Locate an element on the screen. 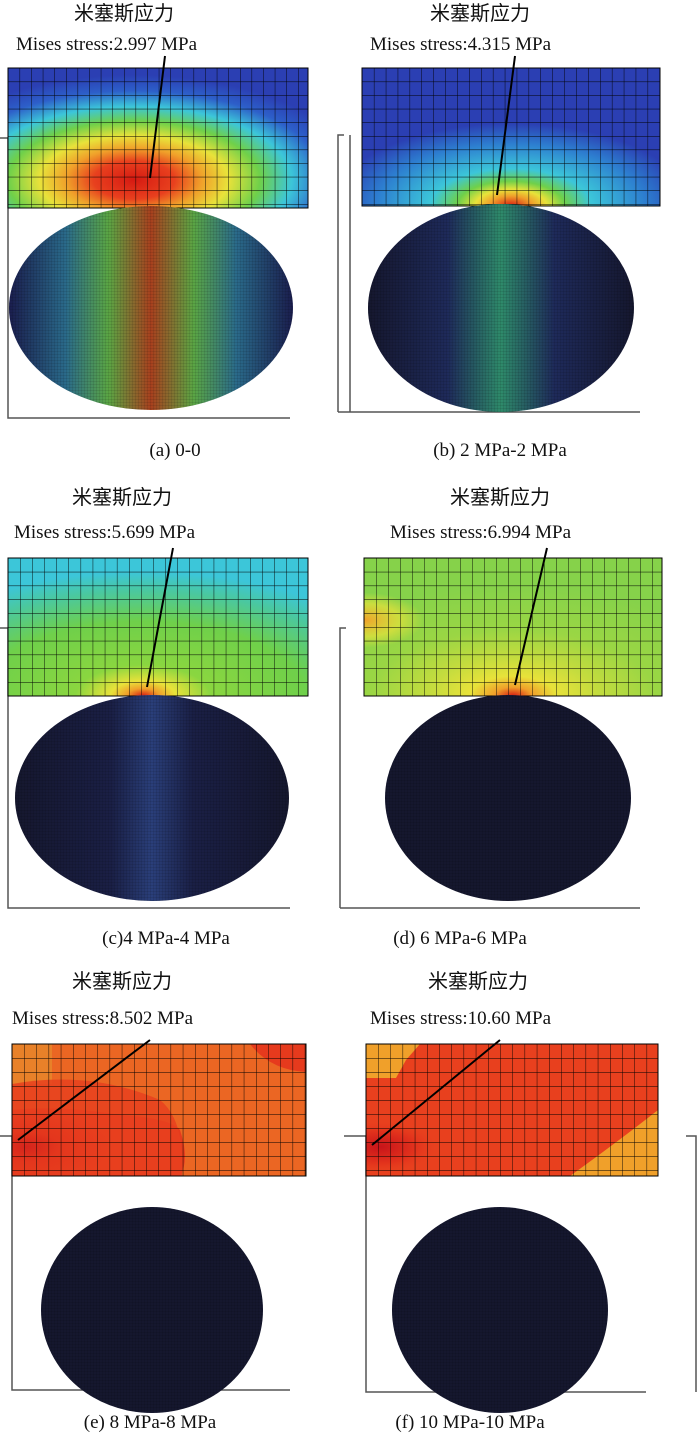 The height and width of the screenshot is (1442, 700). panel-caption: (c)4 MPa-4 MPa is located at coordinates (166, 938).